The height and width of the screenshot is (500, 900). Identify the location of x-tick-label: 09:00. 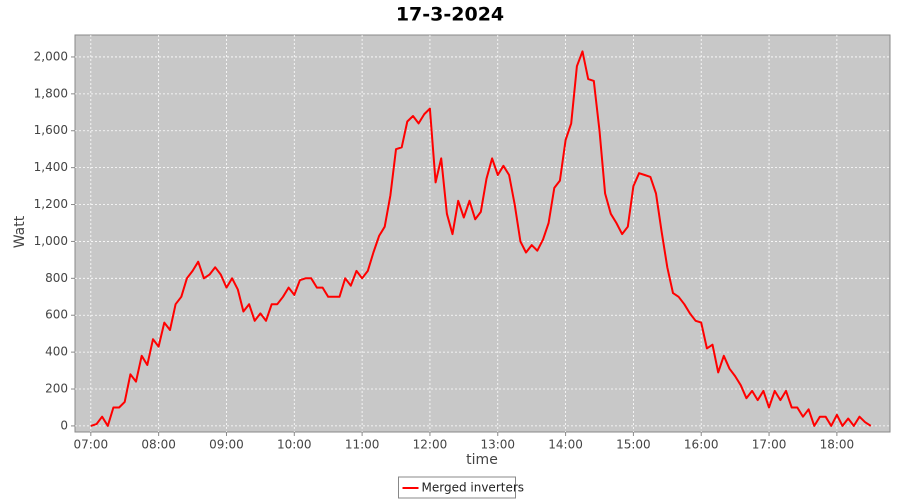
(226, 445).